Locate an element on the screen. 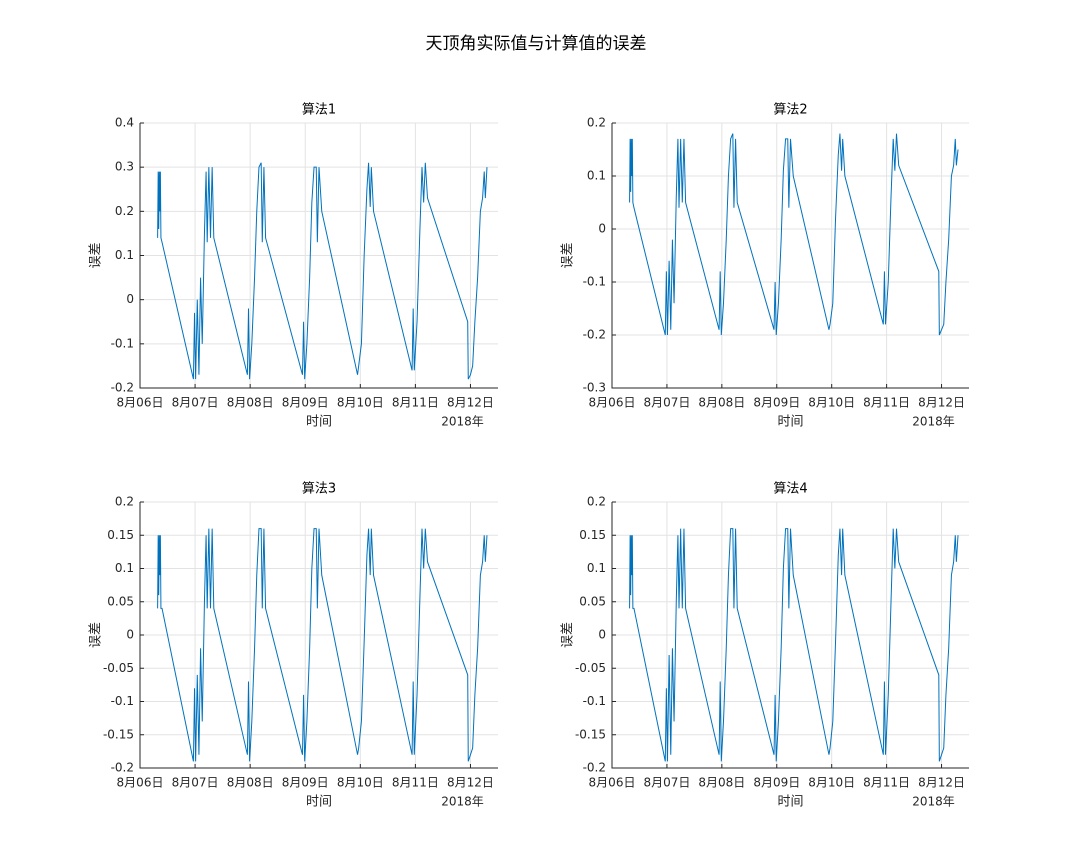 The height and width of the screenshot is (857, 1072). figure-title: 天顶角实际值与计算值的误差 is located at coordinates (536, 44).